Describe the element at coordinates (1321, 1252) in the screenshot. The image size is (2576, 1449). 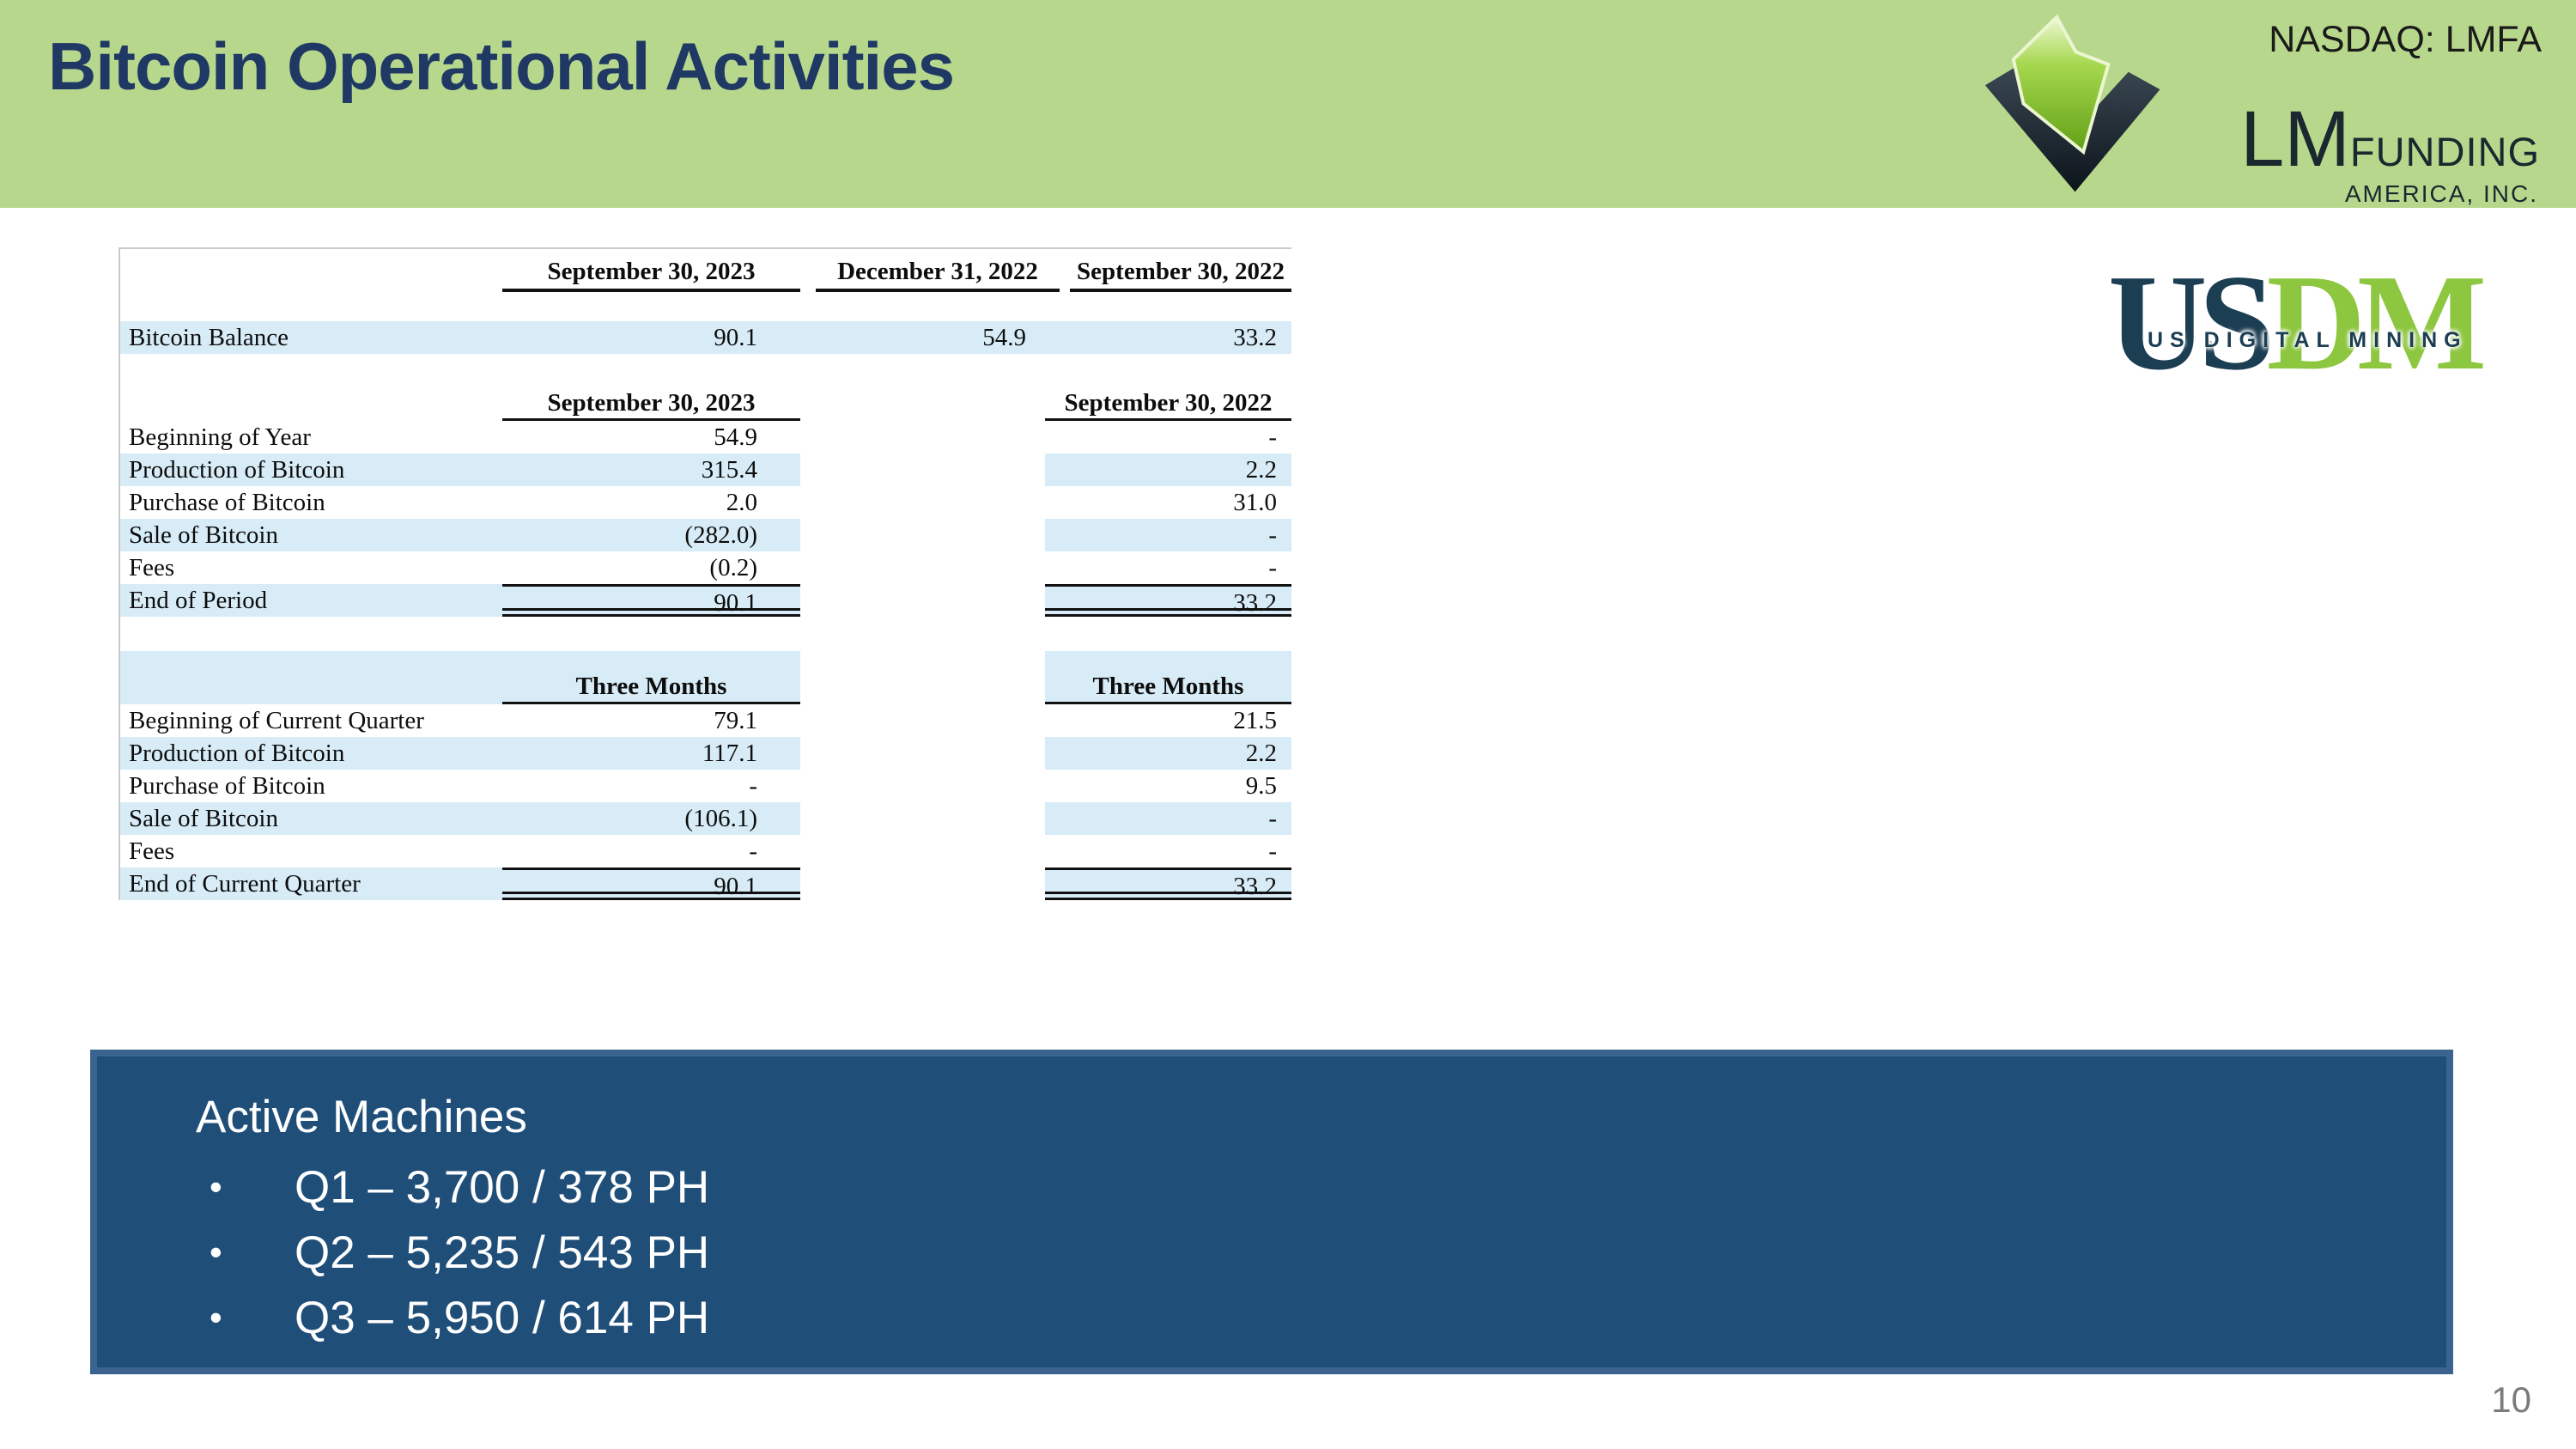
I see `list-item-q2: • Q2 – 5,235 / 543 PH` at that location.